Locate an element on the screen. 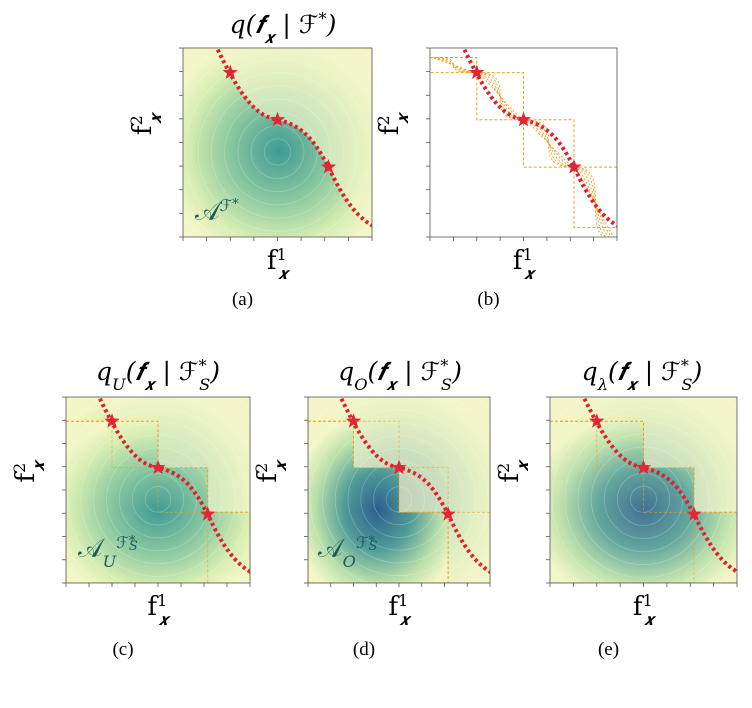  math-part: λ is located at coordinates (602, 384).